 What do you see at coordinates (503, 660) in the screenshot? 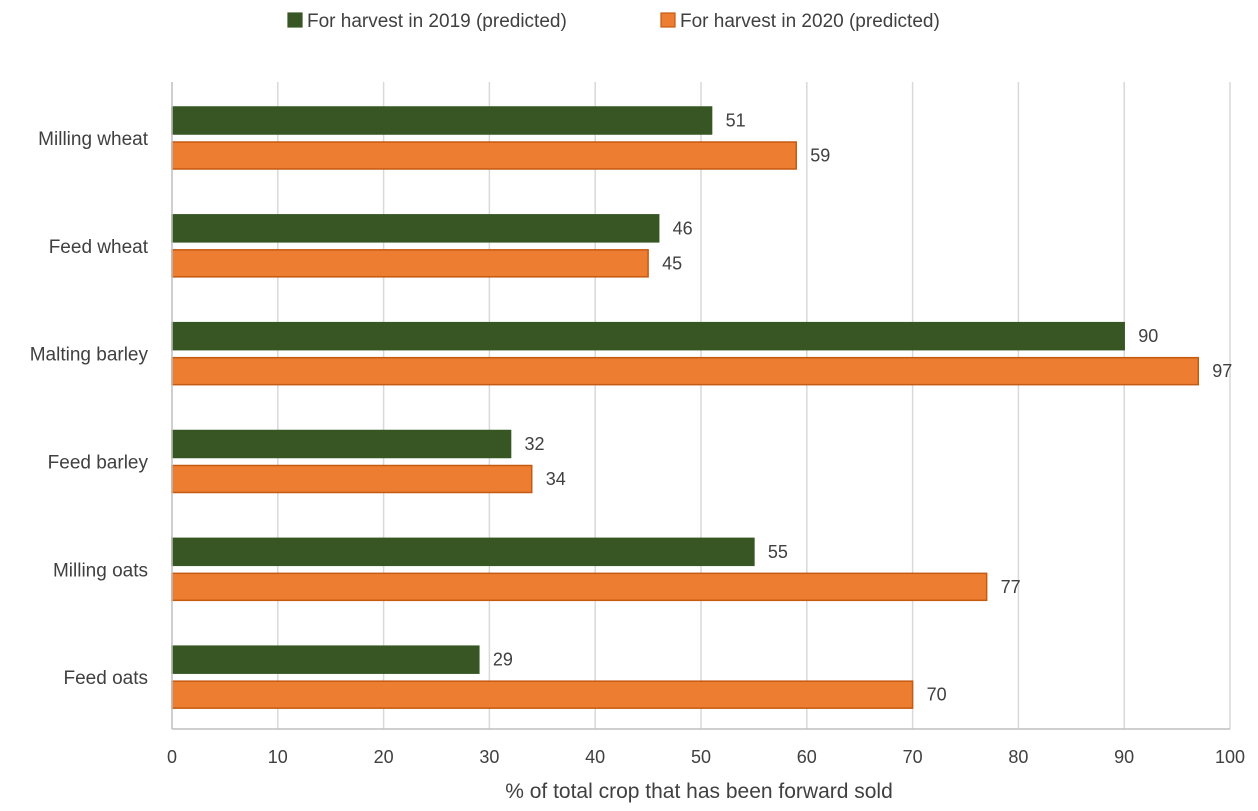
I see `data-label: 29` at bounding box center [503, 660].